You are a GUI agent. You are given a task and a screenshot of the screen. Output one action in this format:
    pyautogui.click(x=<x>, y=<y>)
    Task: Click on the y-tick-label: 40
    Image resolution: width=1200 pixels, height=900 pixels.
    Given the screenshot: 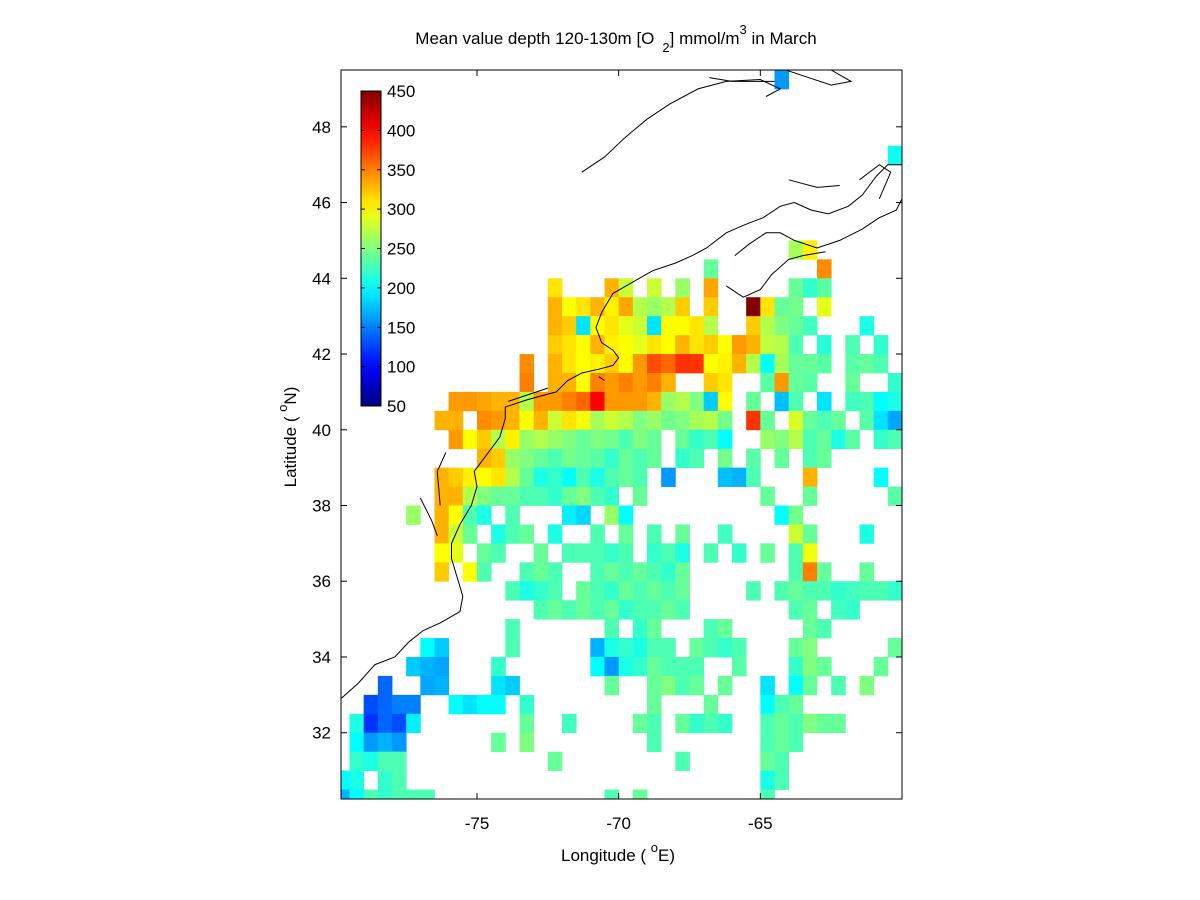 What is the action you would take?
    pyautogui.click(x=321, y=430)
    